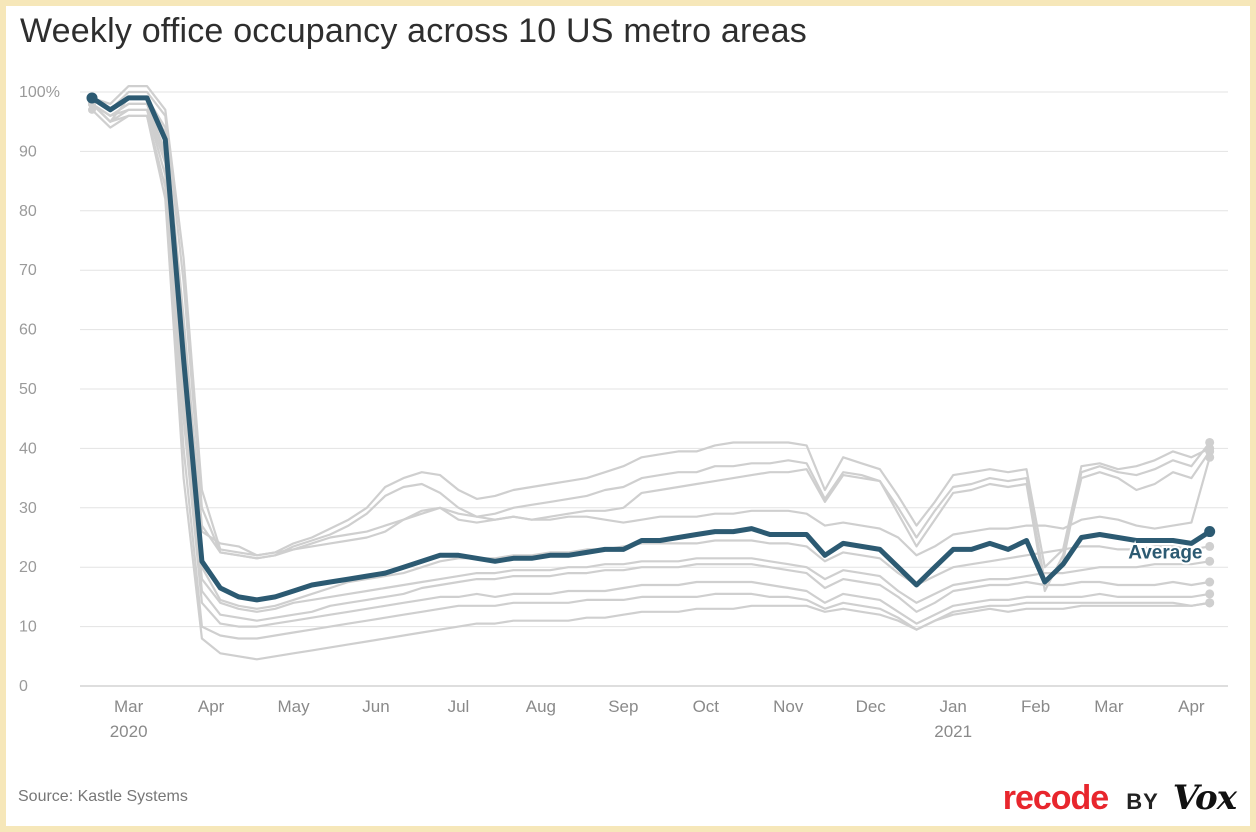  What do you see at coordinates (293, 706) in the screenshot?
I see `x-tick-label: May` at bounding box center [293, 706].